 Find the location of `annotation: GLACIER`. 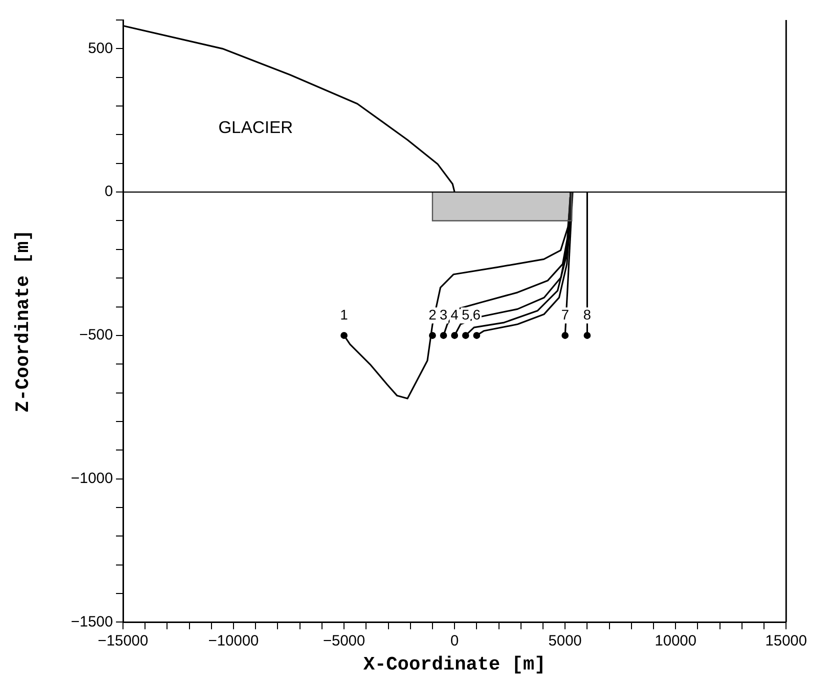

annotation: GLACIER is located at coordinates (255, 128).